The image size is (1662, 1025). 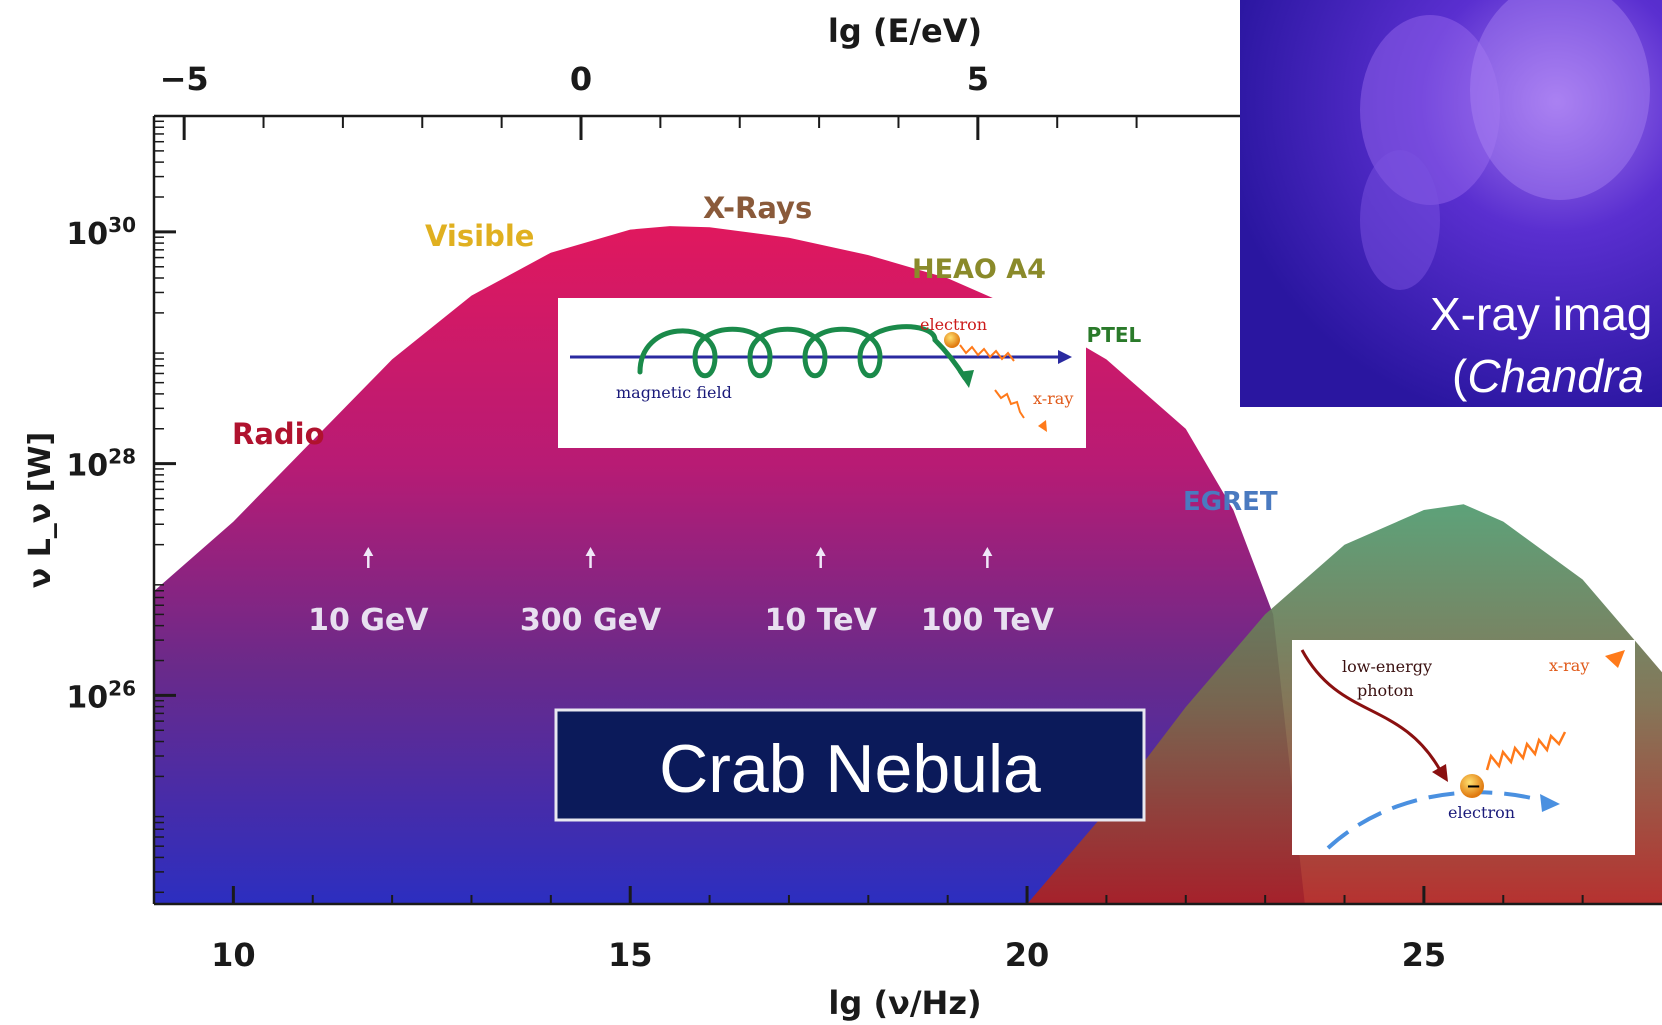 What do you see at coordinates (1027, 955) in the screenshot?
I see `x-tick-label: 20` at bounding box center [1027, 955].